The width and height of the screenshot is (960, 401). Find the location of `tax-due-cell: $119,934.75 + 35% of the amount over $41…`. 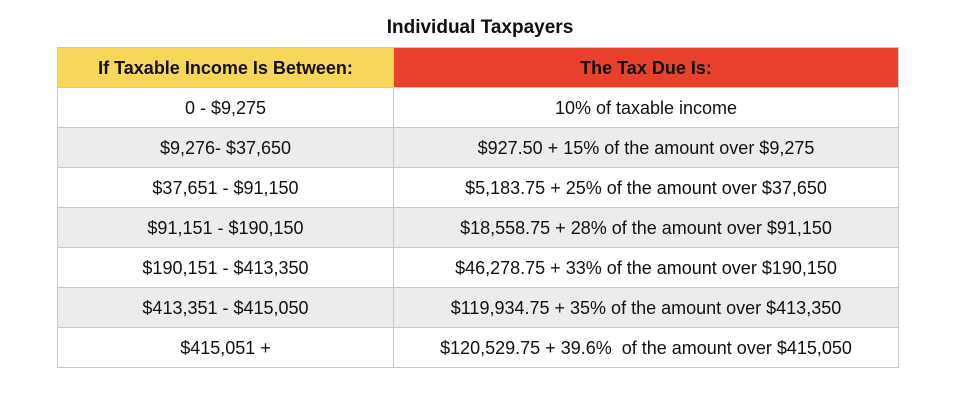

tax-due-cell: $119,934.75 + 35% of the amount over $41… is located at coordinates (646, 307).